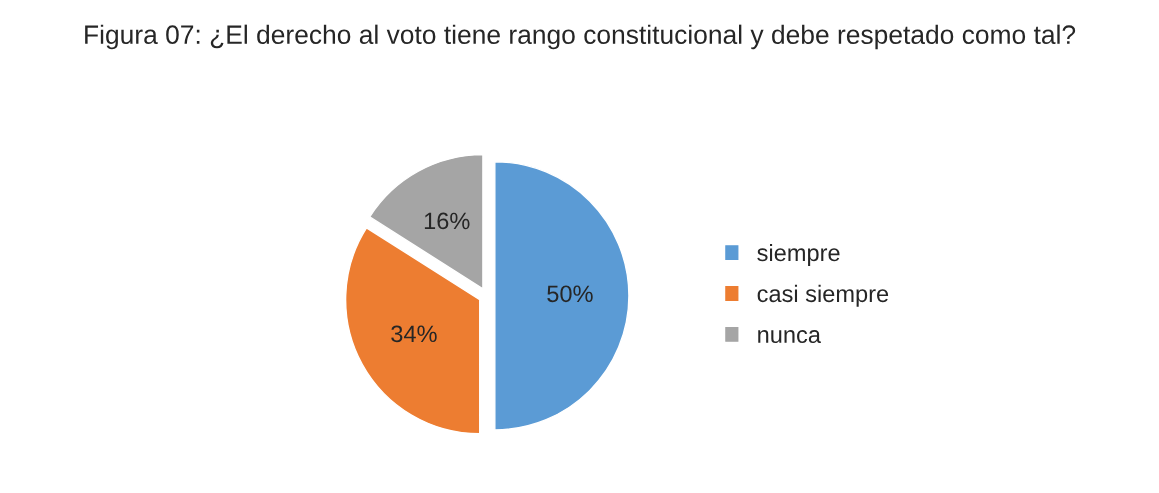 The height and width of the screenshot is (493, 1159). I want to click on data-label: 50%, so click(570, 294).